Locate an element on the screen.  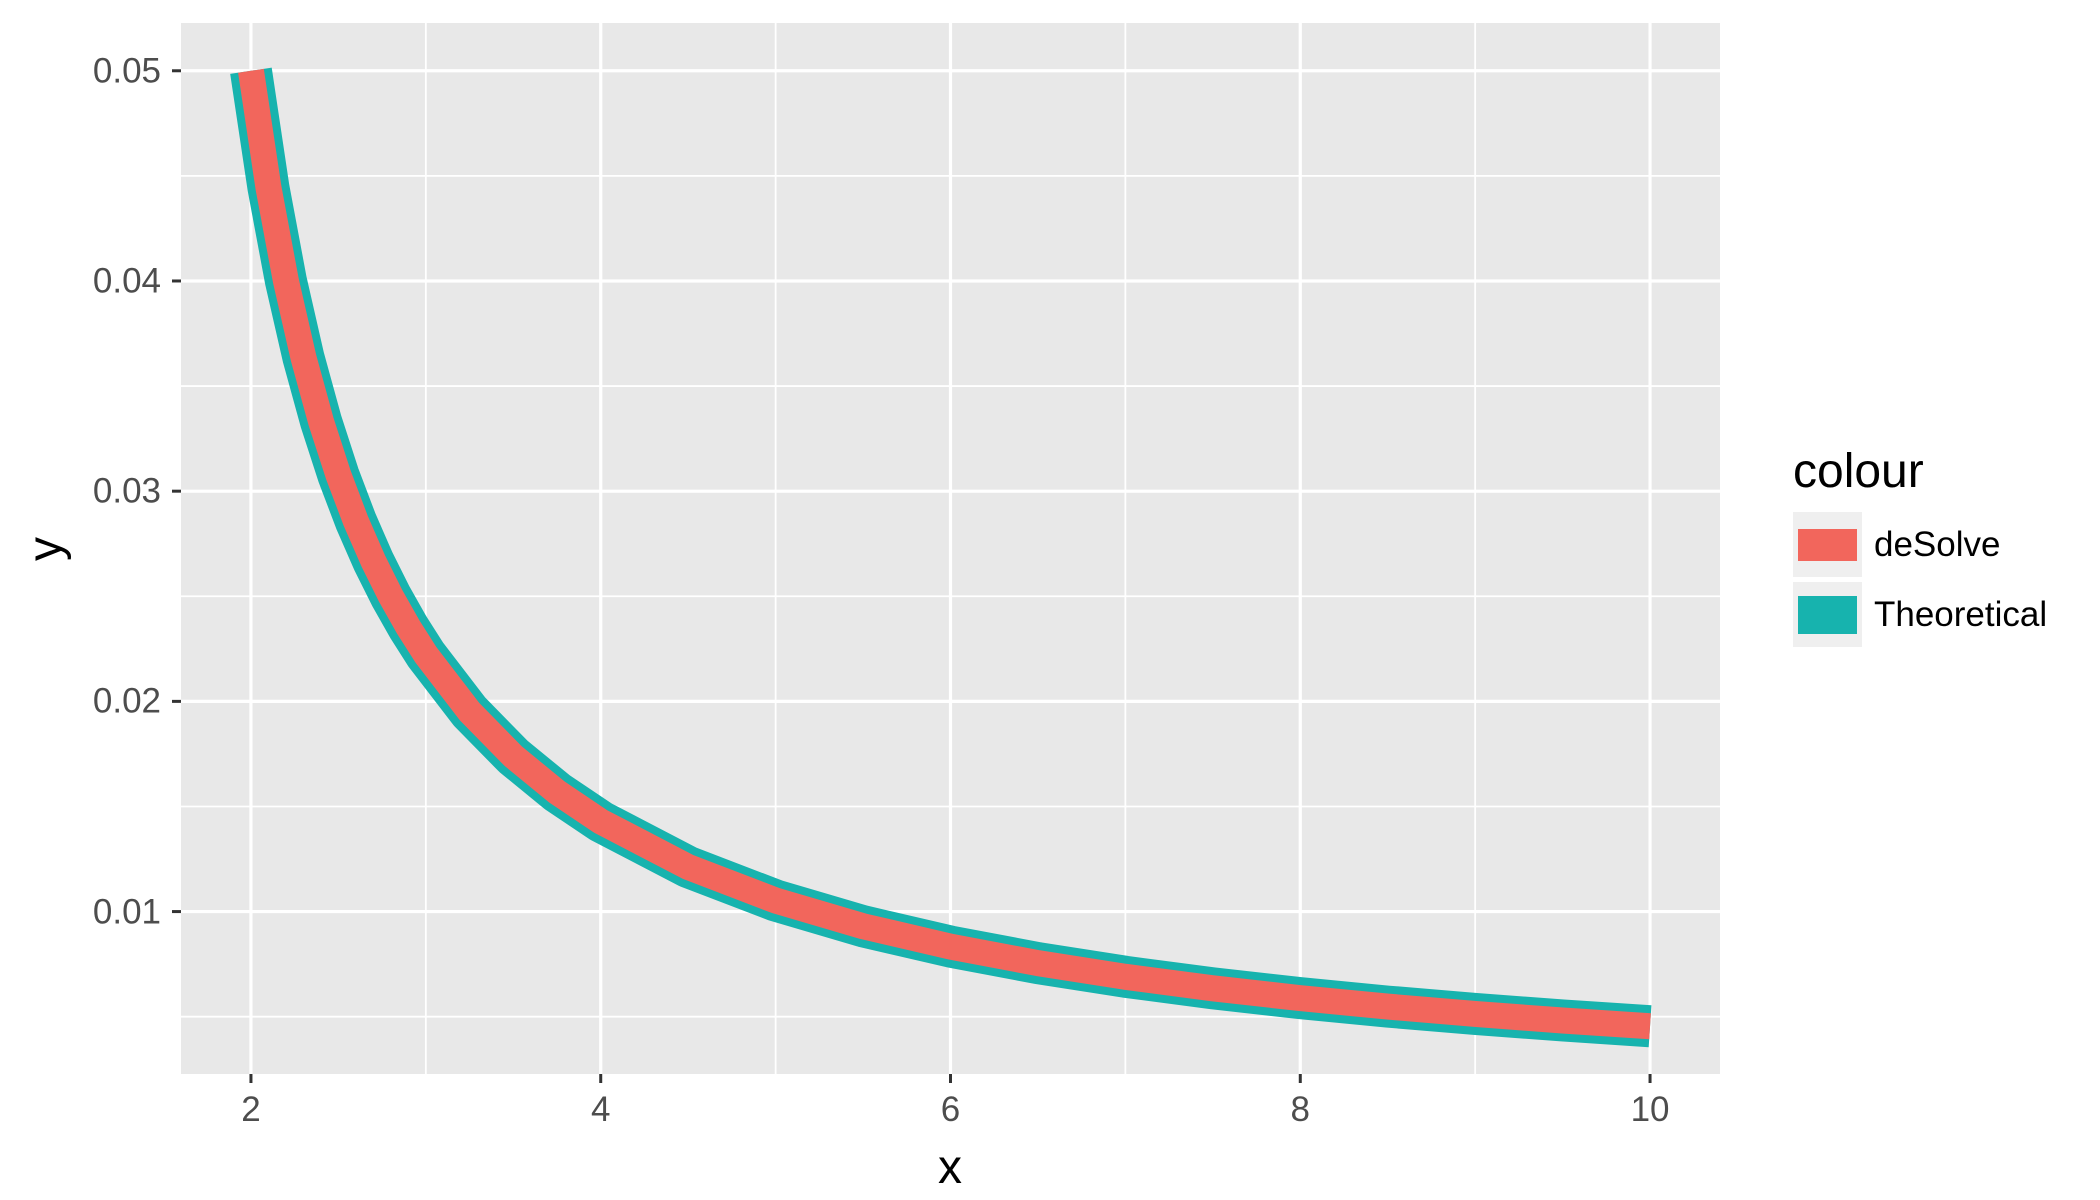
x-axis-title: x is located at coordinates (950, 1167).